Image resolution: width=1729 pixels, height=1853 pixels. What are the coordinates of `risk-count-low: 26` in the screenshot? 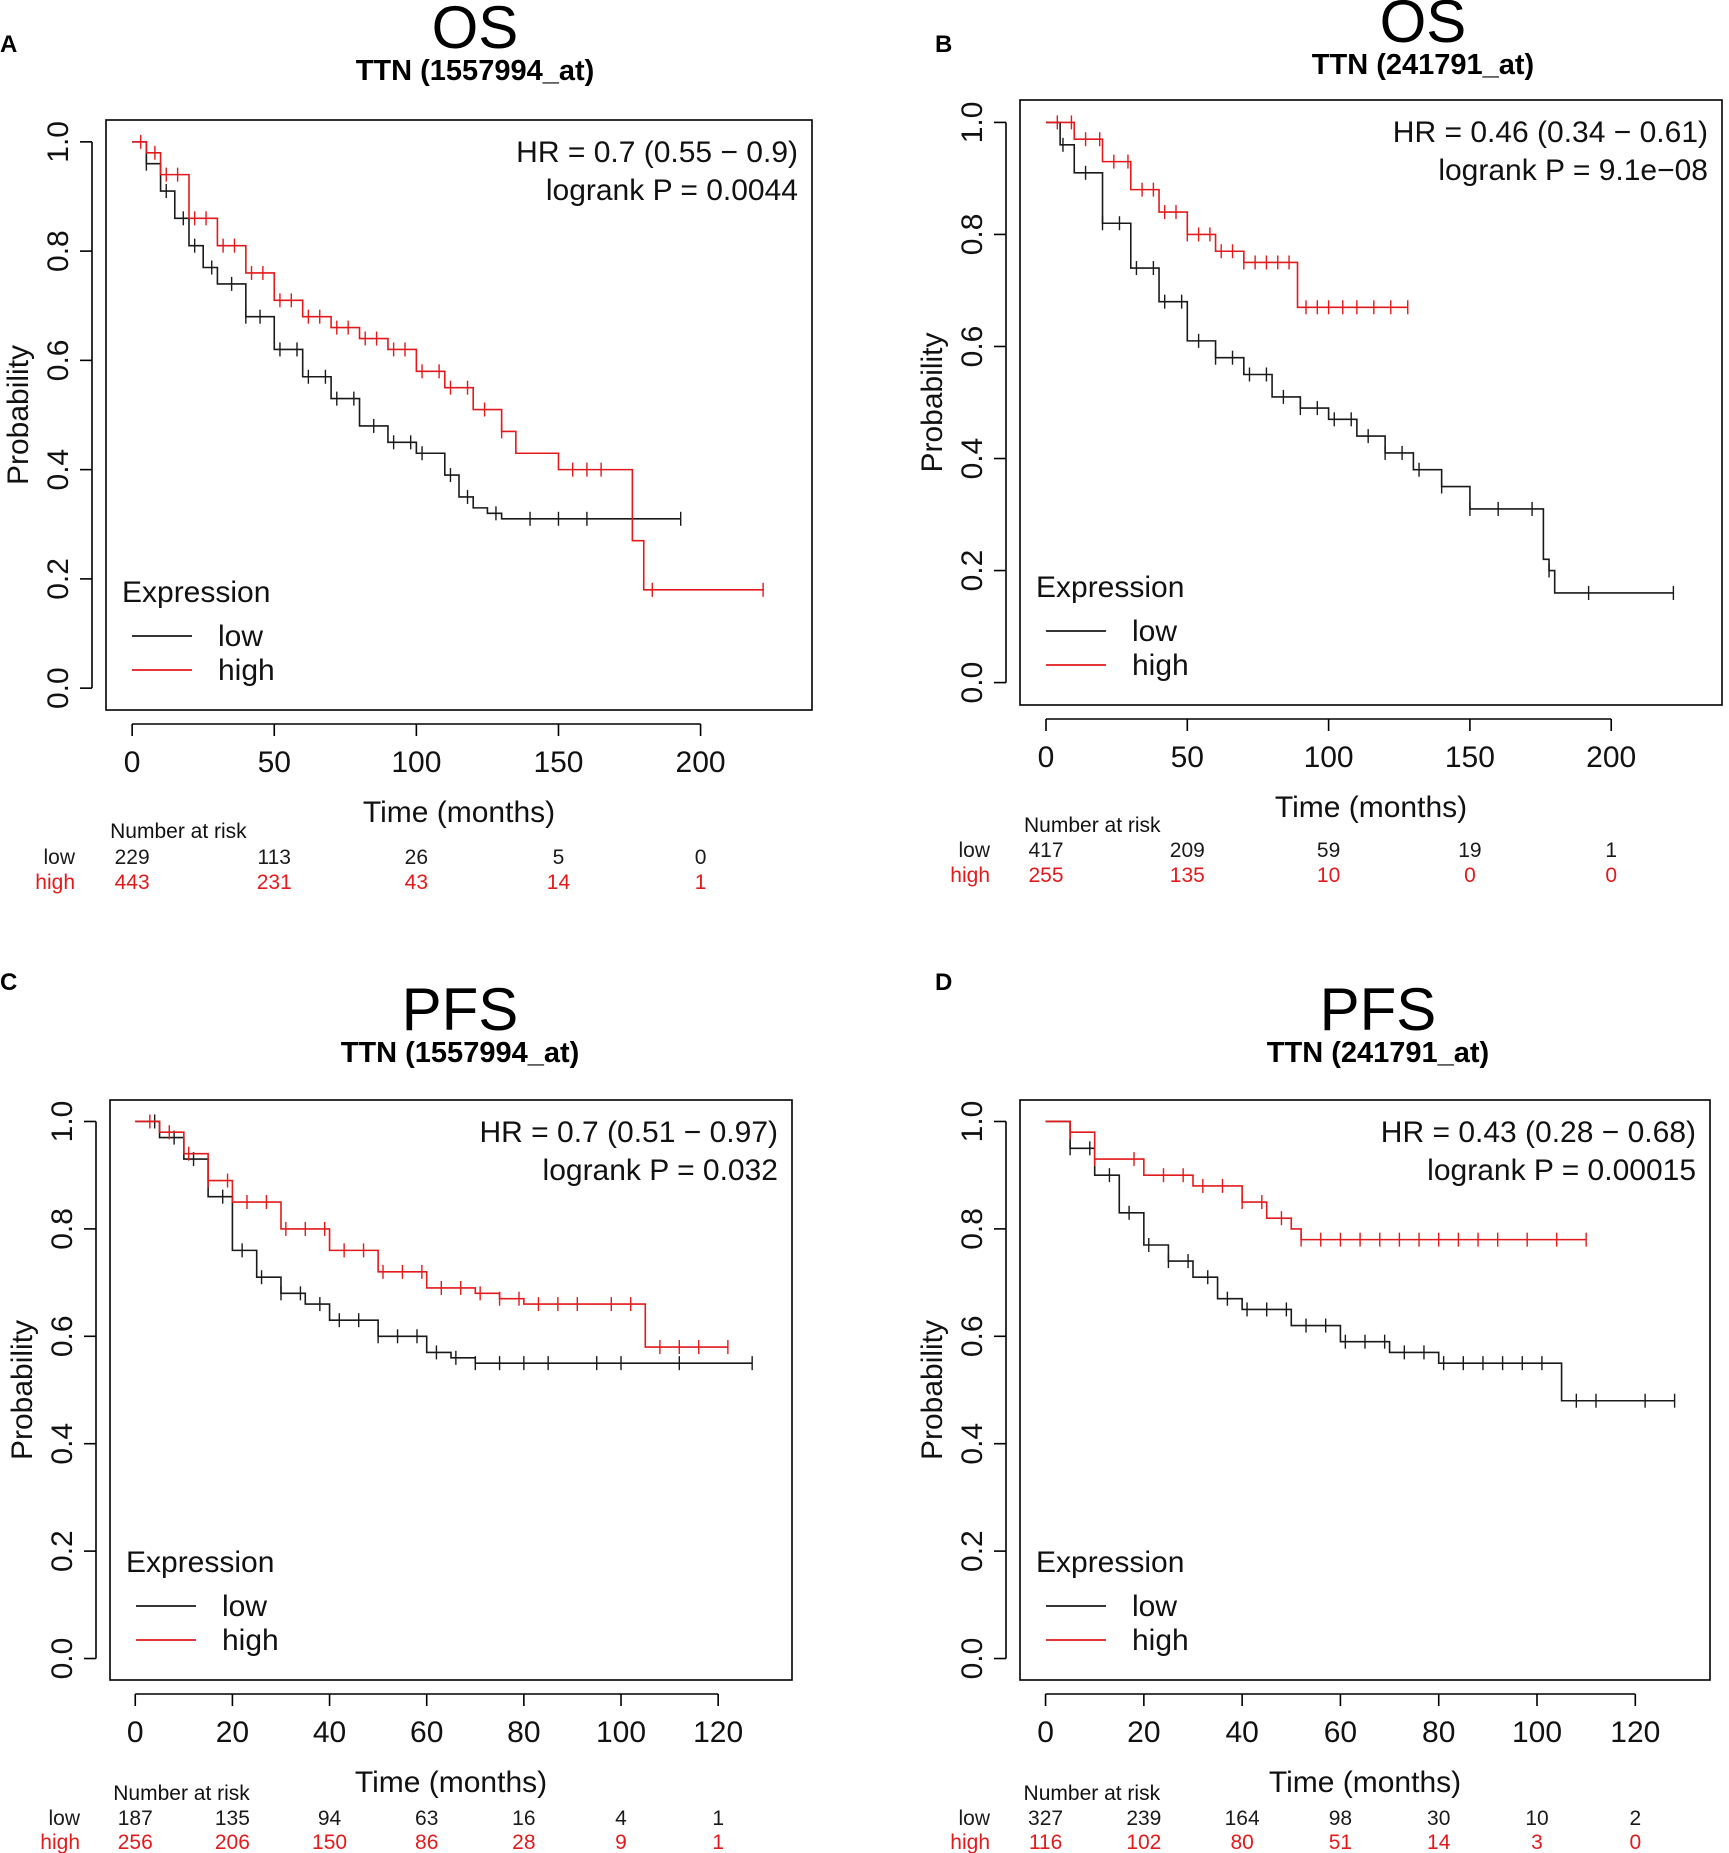 It's located at (416, 857).